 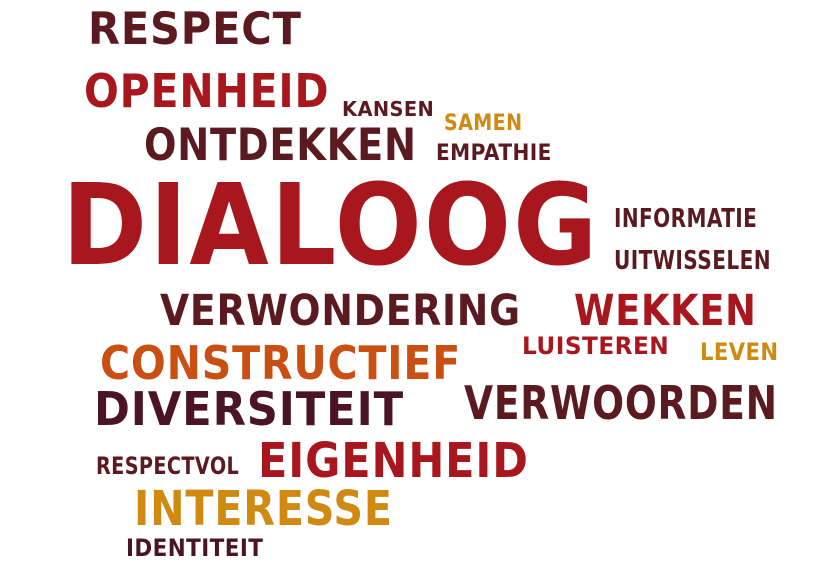 I want to click on word-informatie: INFORMATIE, so click(x=686, y=219).